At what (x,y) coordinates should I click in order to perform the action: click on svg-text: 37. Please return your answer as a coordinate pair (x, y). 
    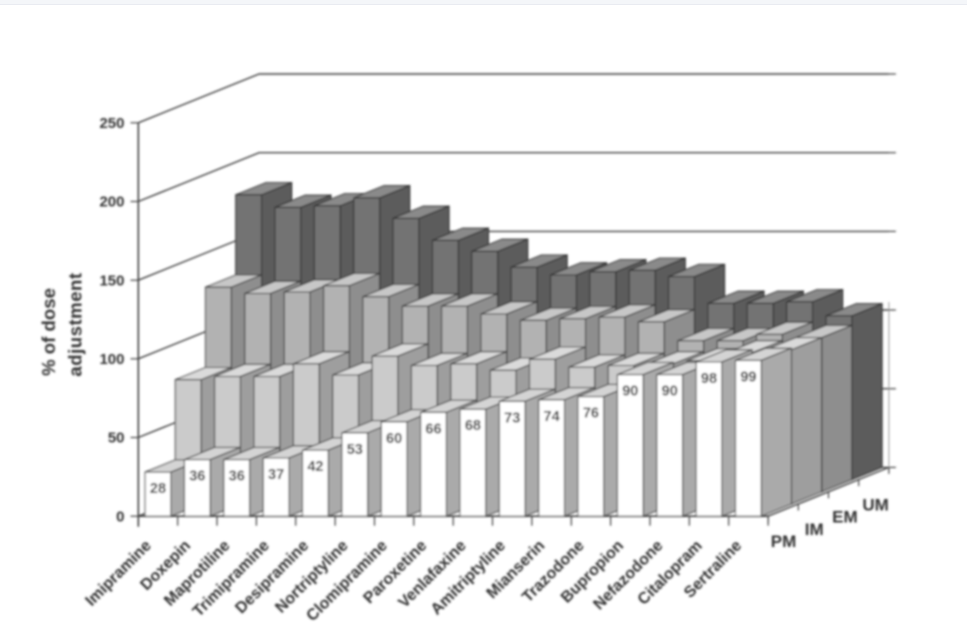
    Looking at the image, I should click on (276, 475).